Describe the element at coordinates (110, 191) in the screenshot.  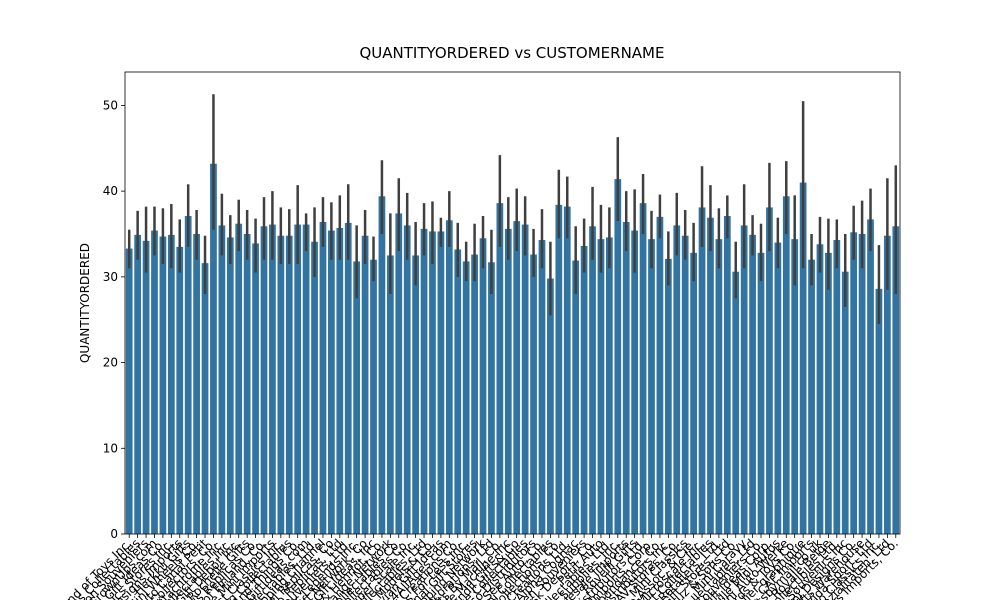
I see `y-tick-label: 40` at that location.